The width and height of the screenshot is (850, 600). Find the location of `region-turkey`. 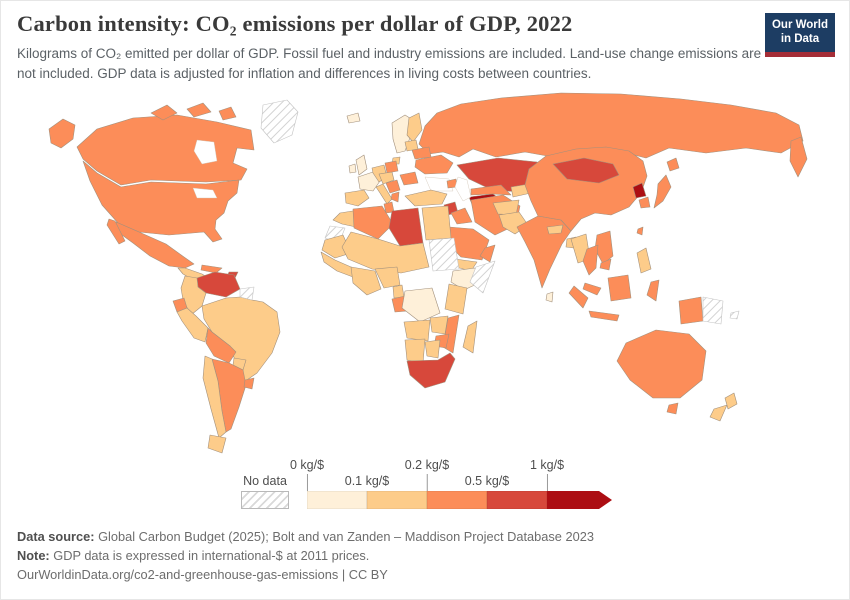

region-turkey is located at coordinates (426, 198).